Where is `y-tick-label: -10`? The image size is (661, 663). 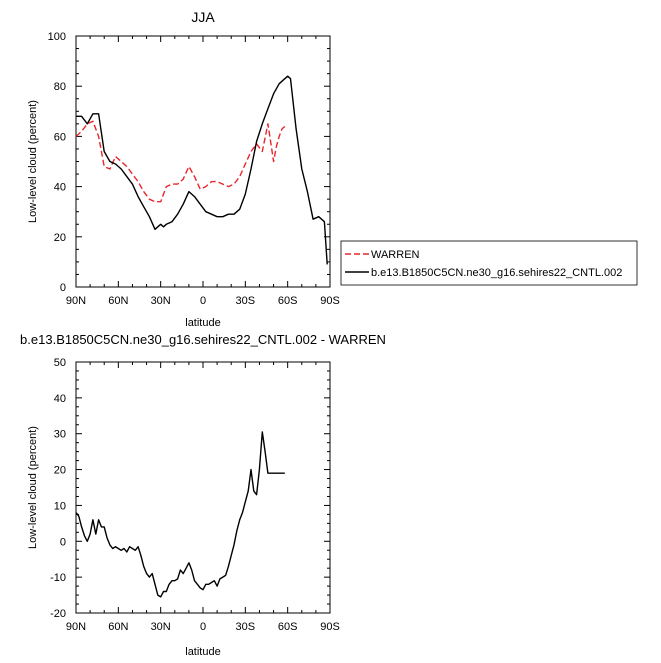
y-tick-label: -10 is located at coordinates (58, 578).